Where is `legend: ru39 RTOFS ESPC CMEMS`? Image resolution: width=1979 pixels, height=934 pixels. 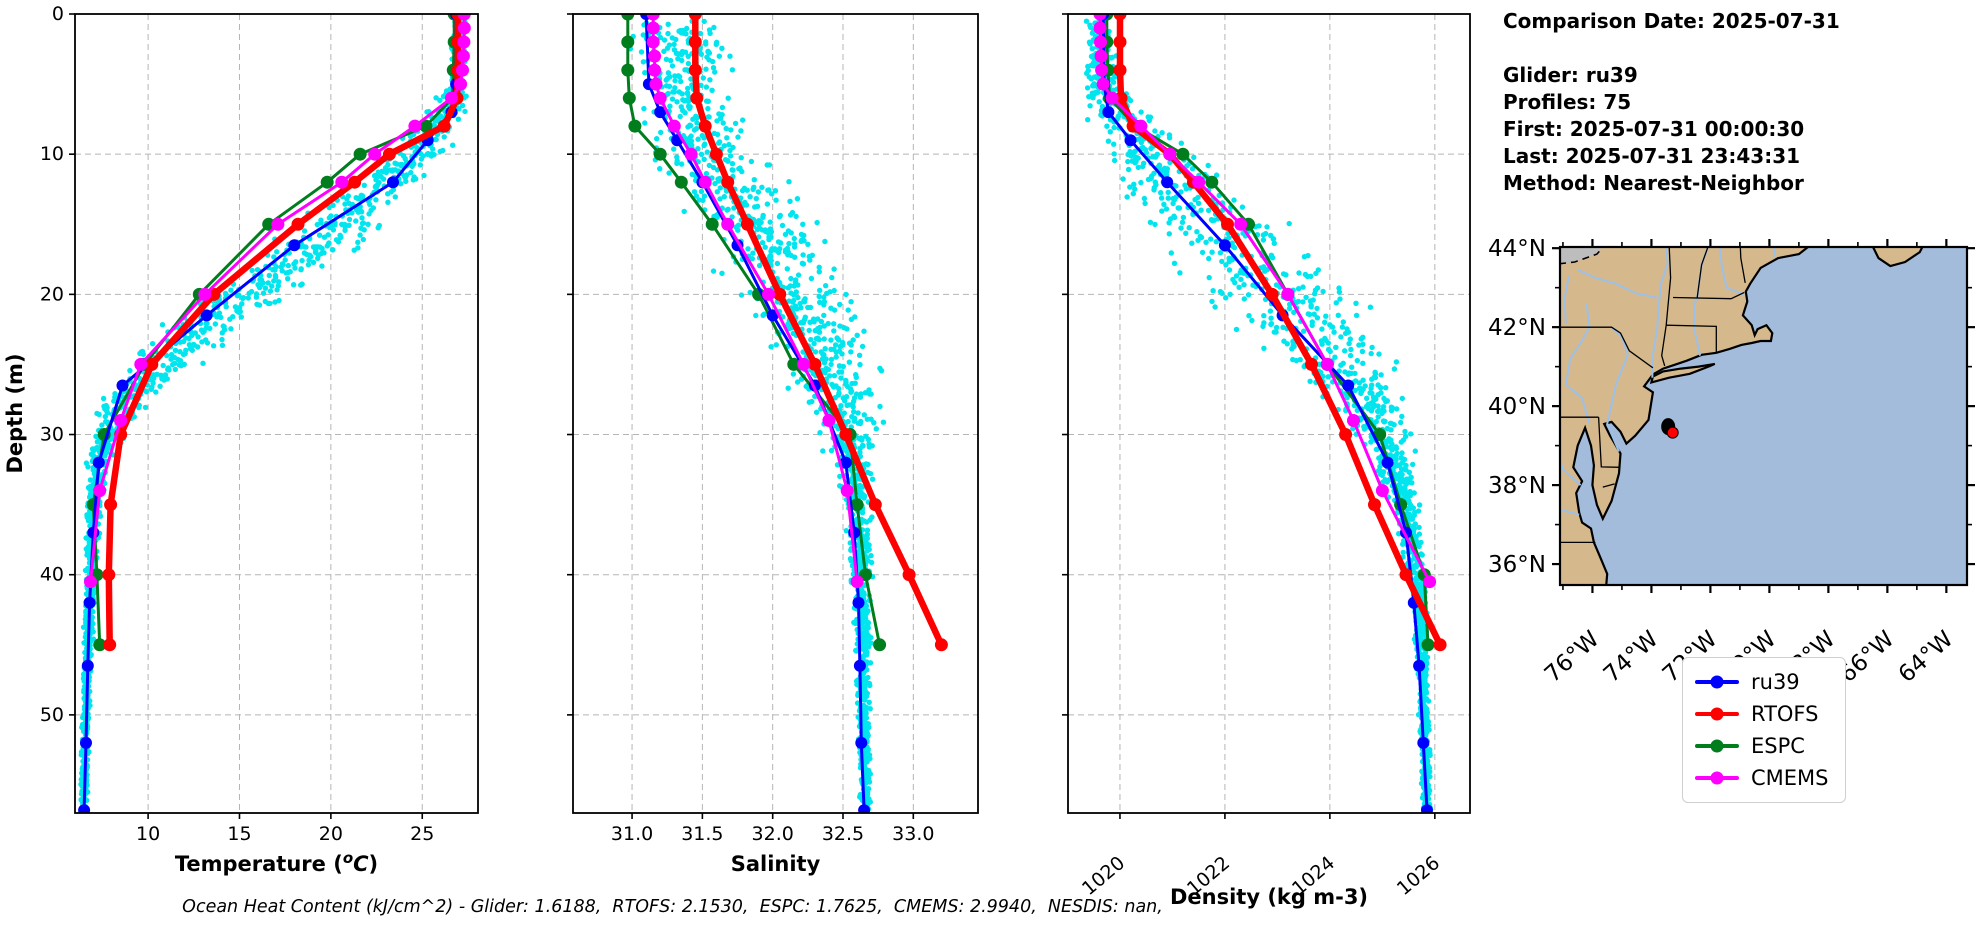
legend: ru39 RTOFS ESPC CMEMS is located at coordinates (1764, 730).